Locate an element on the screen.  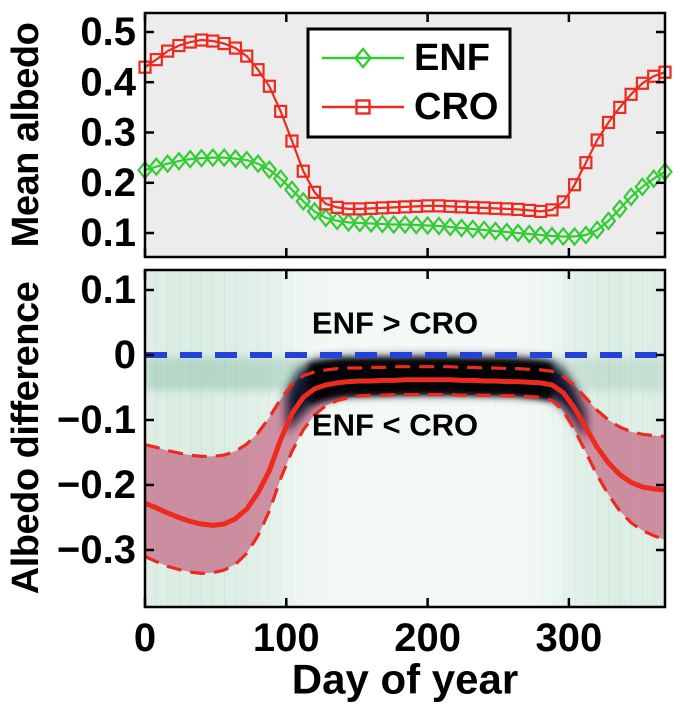
x-axis-title: Day of year is located at coordinates (405, 679).